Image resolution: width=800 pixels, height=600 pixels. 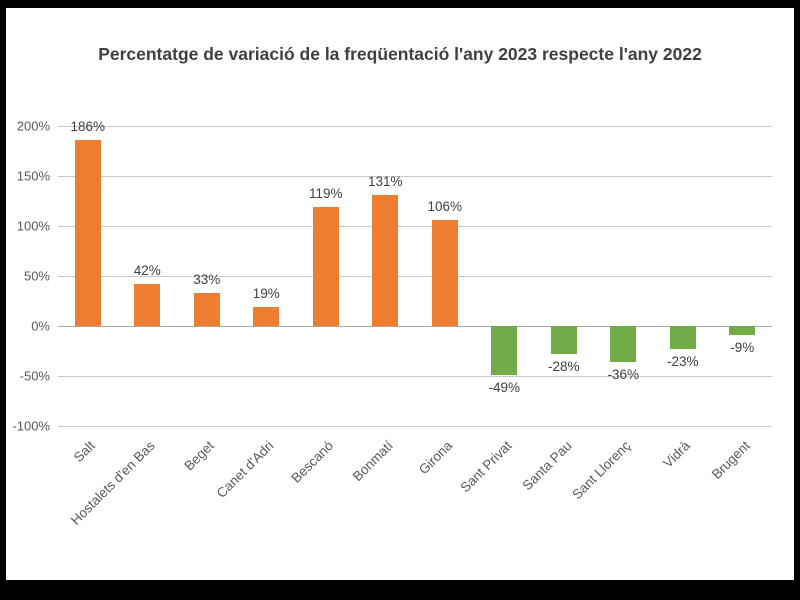 What do you see at coordinates (147, 270) in the screenshot?
I see `value-label: 42%` at bounding box center [147, 270].